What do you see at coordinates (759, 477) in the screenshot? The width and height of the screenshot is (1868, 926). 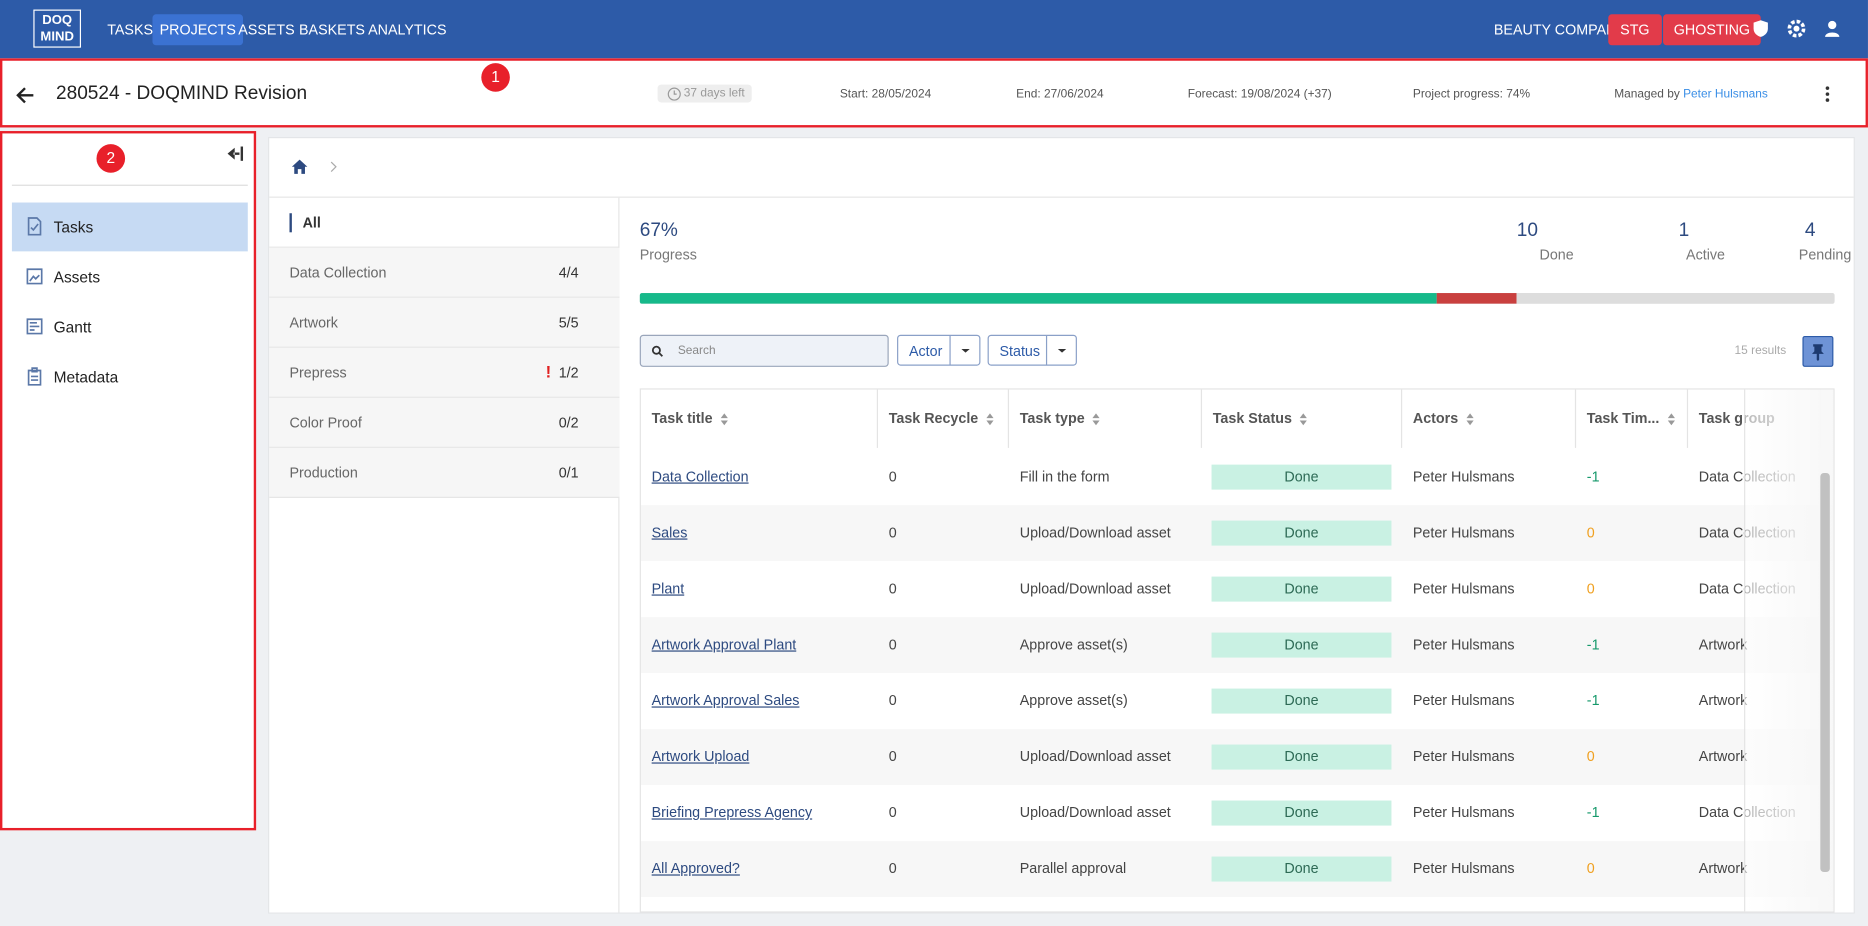 I see `table-cell: Data Collection` at bounding box center [759, 477].